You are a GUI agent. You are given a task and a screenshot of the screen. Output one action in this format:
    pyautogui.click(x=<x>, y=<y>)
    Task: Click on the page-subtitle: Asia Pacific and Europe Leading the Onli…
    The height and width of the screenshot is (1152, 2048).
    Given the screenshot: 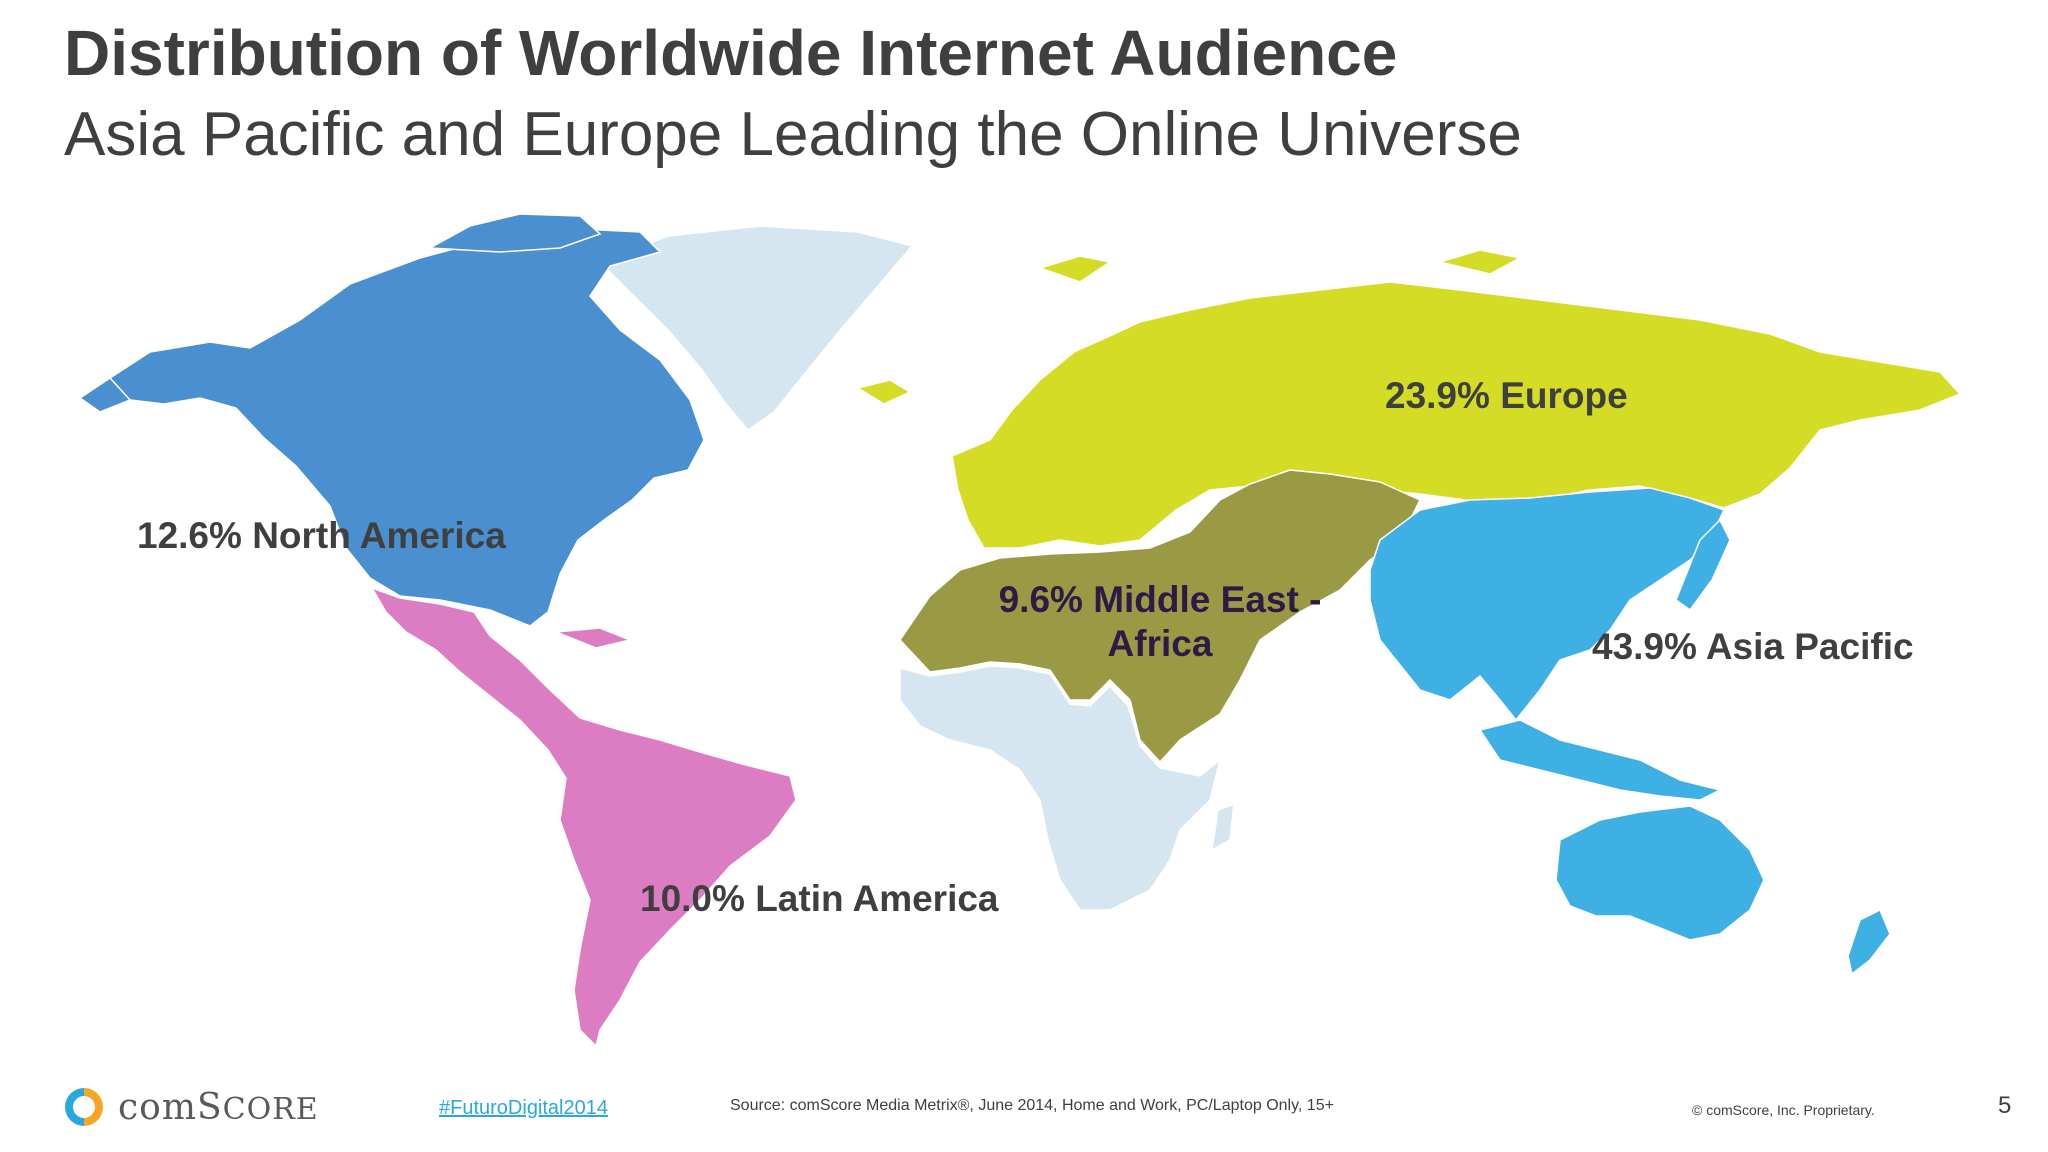 What is the action you would take?
    pyautogui.click(x=793, y=134)
    